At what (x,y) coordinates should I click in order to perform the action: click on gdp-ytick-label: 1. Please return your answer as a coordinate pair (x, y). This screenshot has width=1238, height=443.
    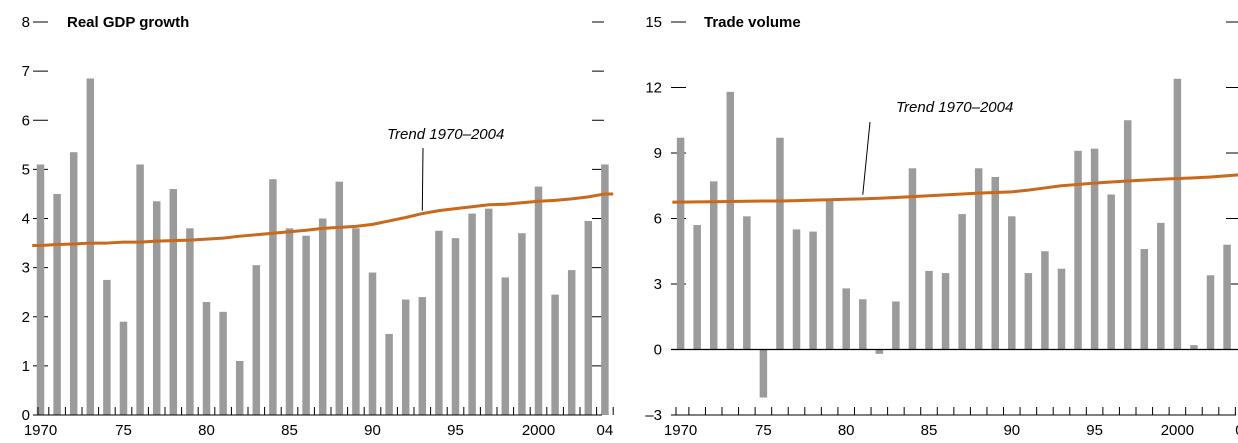
    Looking at the image, I should click on (26, 366).